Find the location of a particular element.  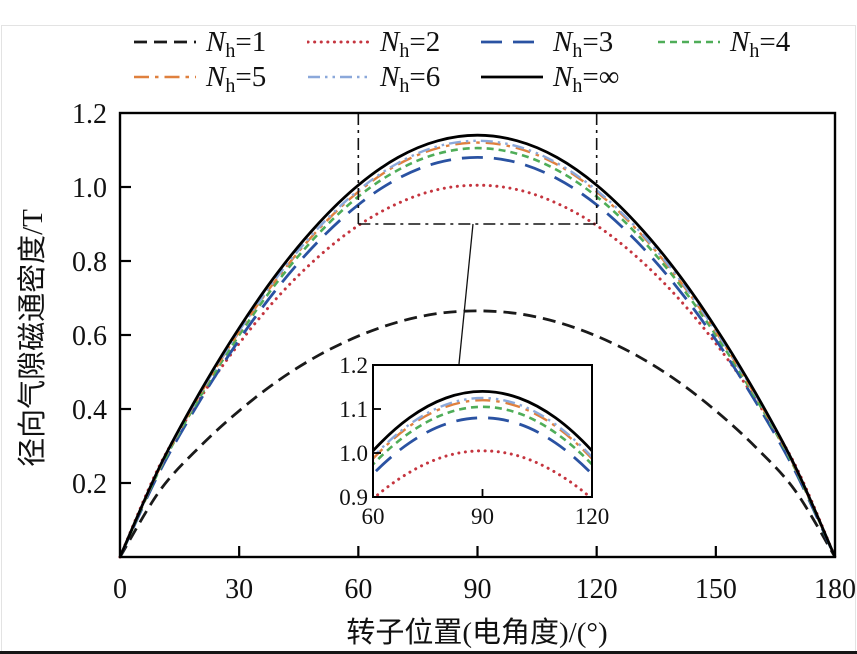

inset-x-tick-labels: 60 90 120 is located at coordinates (486, 516).